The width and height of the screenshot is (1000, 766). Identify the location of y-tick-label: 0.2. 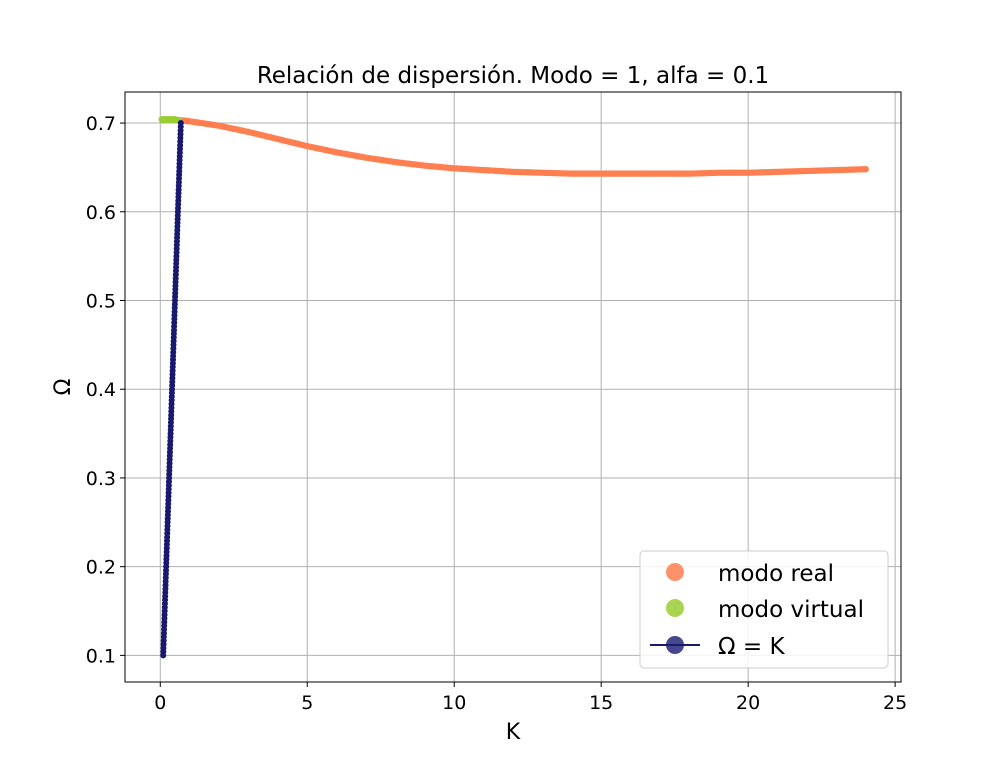
(101, 568).